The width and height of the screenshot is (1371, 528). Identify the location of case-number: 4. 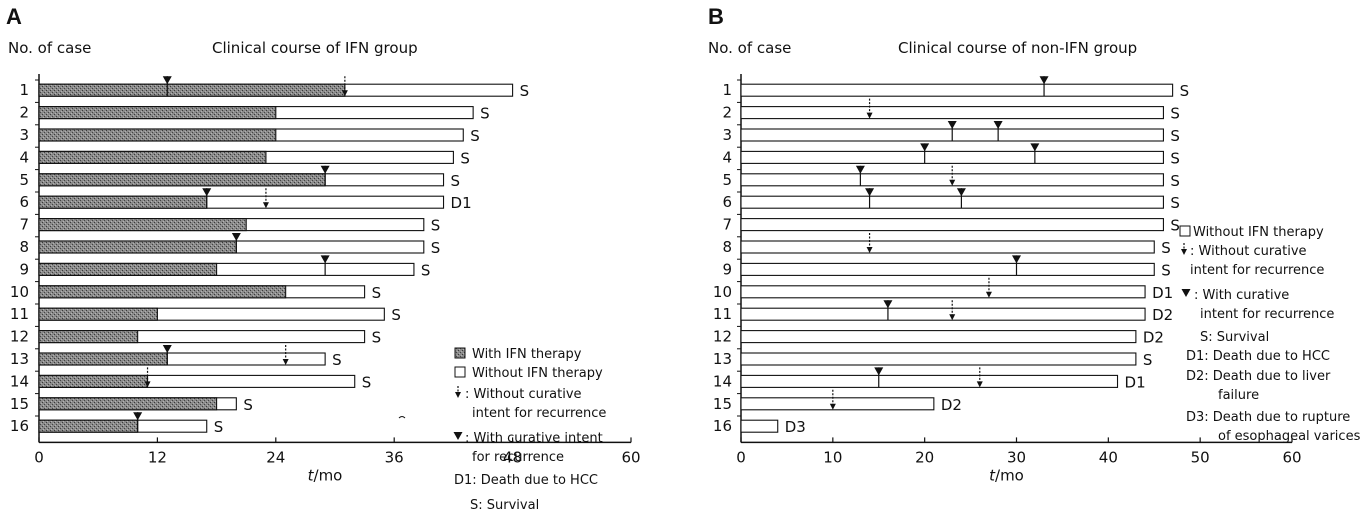
(727, 157).